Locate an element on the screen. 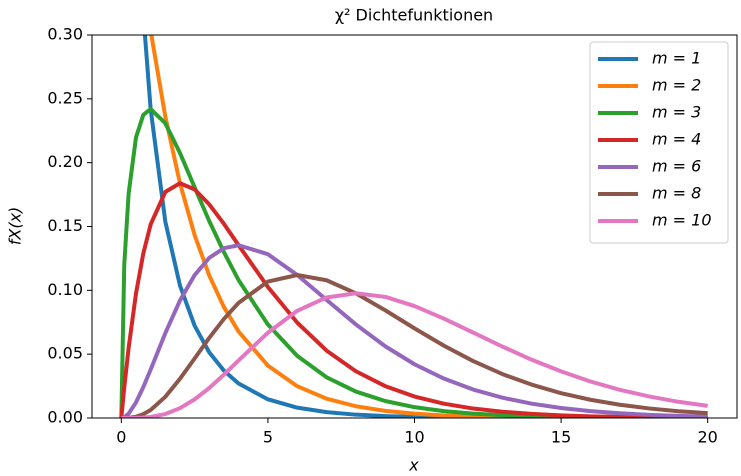 The image size is (741, 476). y-tick-label: 0.15 is located at coordinates (65, 225).